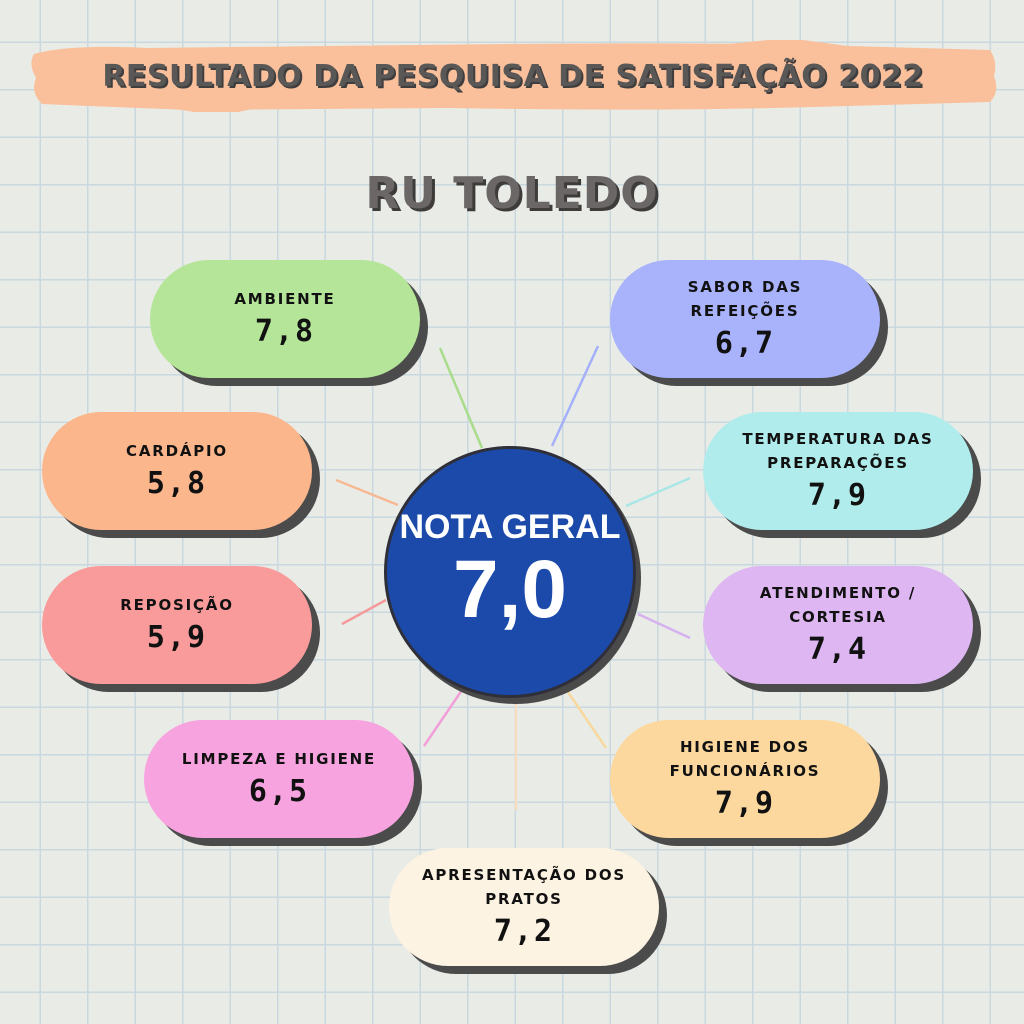 The height and width of the screenshot is (1024, 1024). I want to click on category-label: REPOSIÇÃO, so click(177, 605).